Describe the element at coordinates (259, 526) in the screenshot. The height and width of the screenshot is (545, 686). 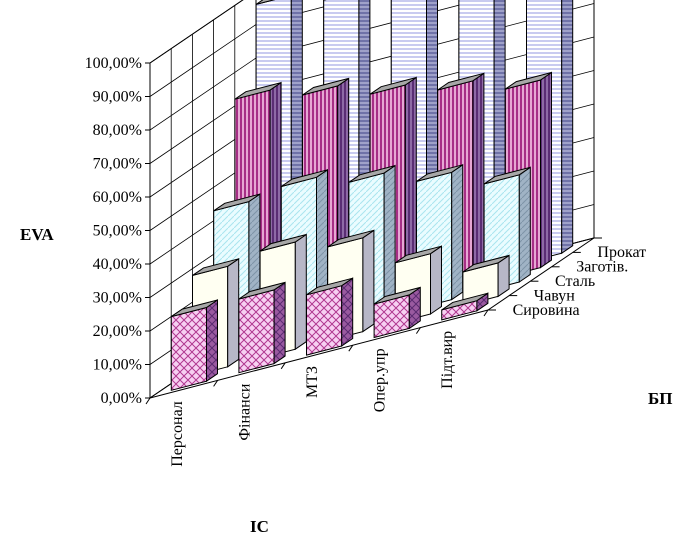
I see `x-axis-title: ІС` at that location.